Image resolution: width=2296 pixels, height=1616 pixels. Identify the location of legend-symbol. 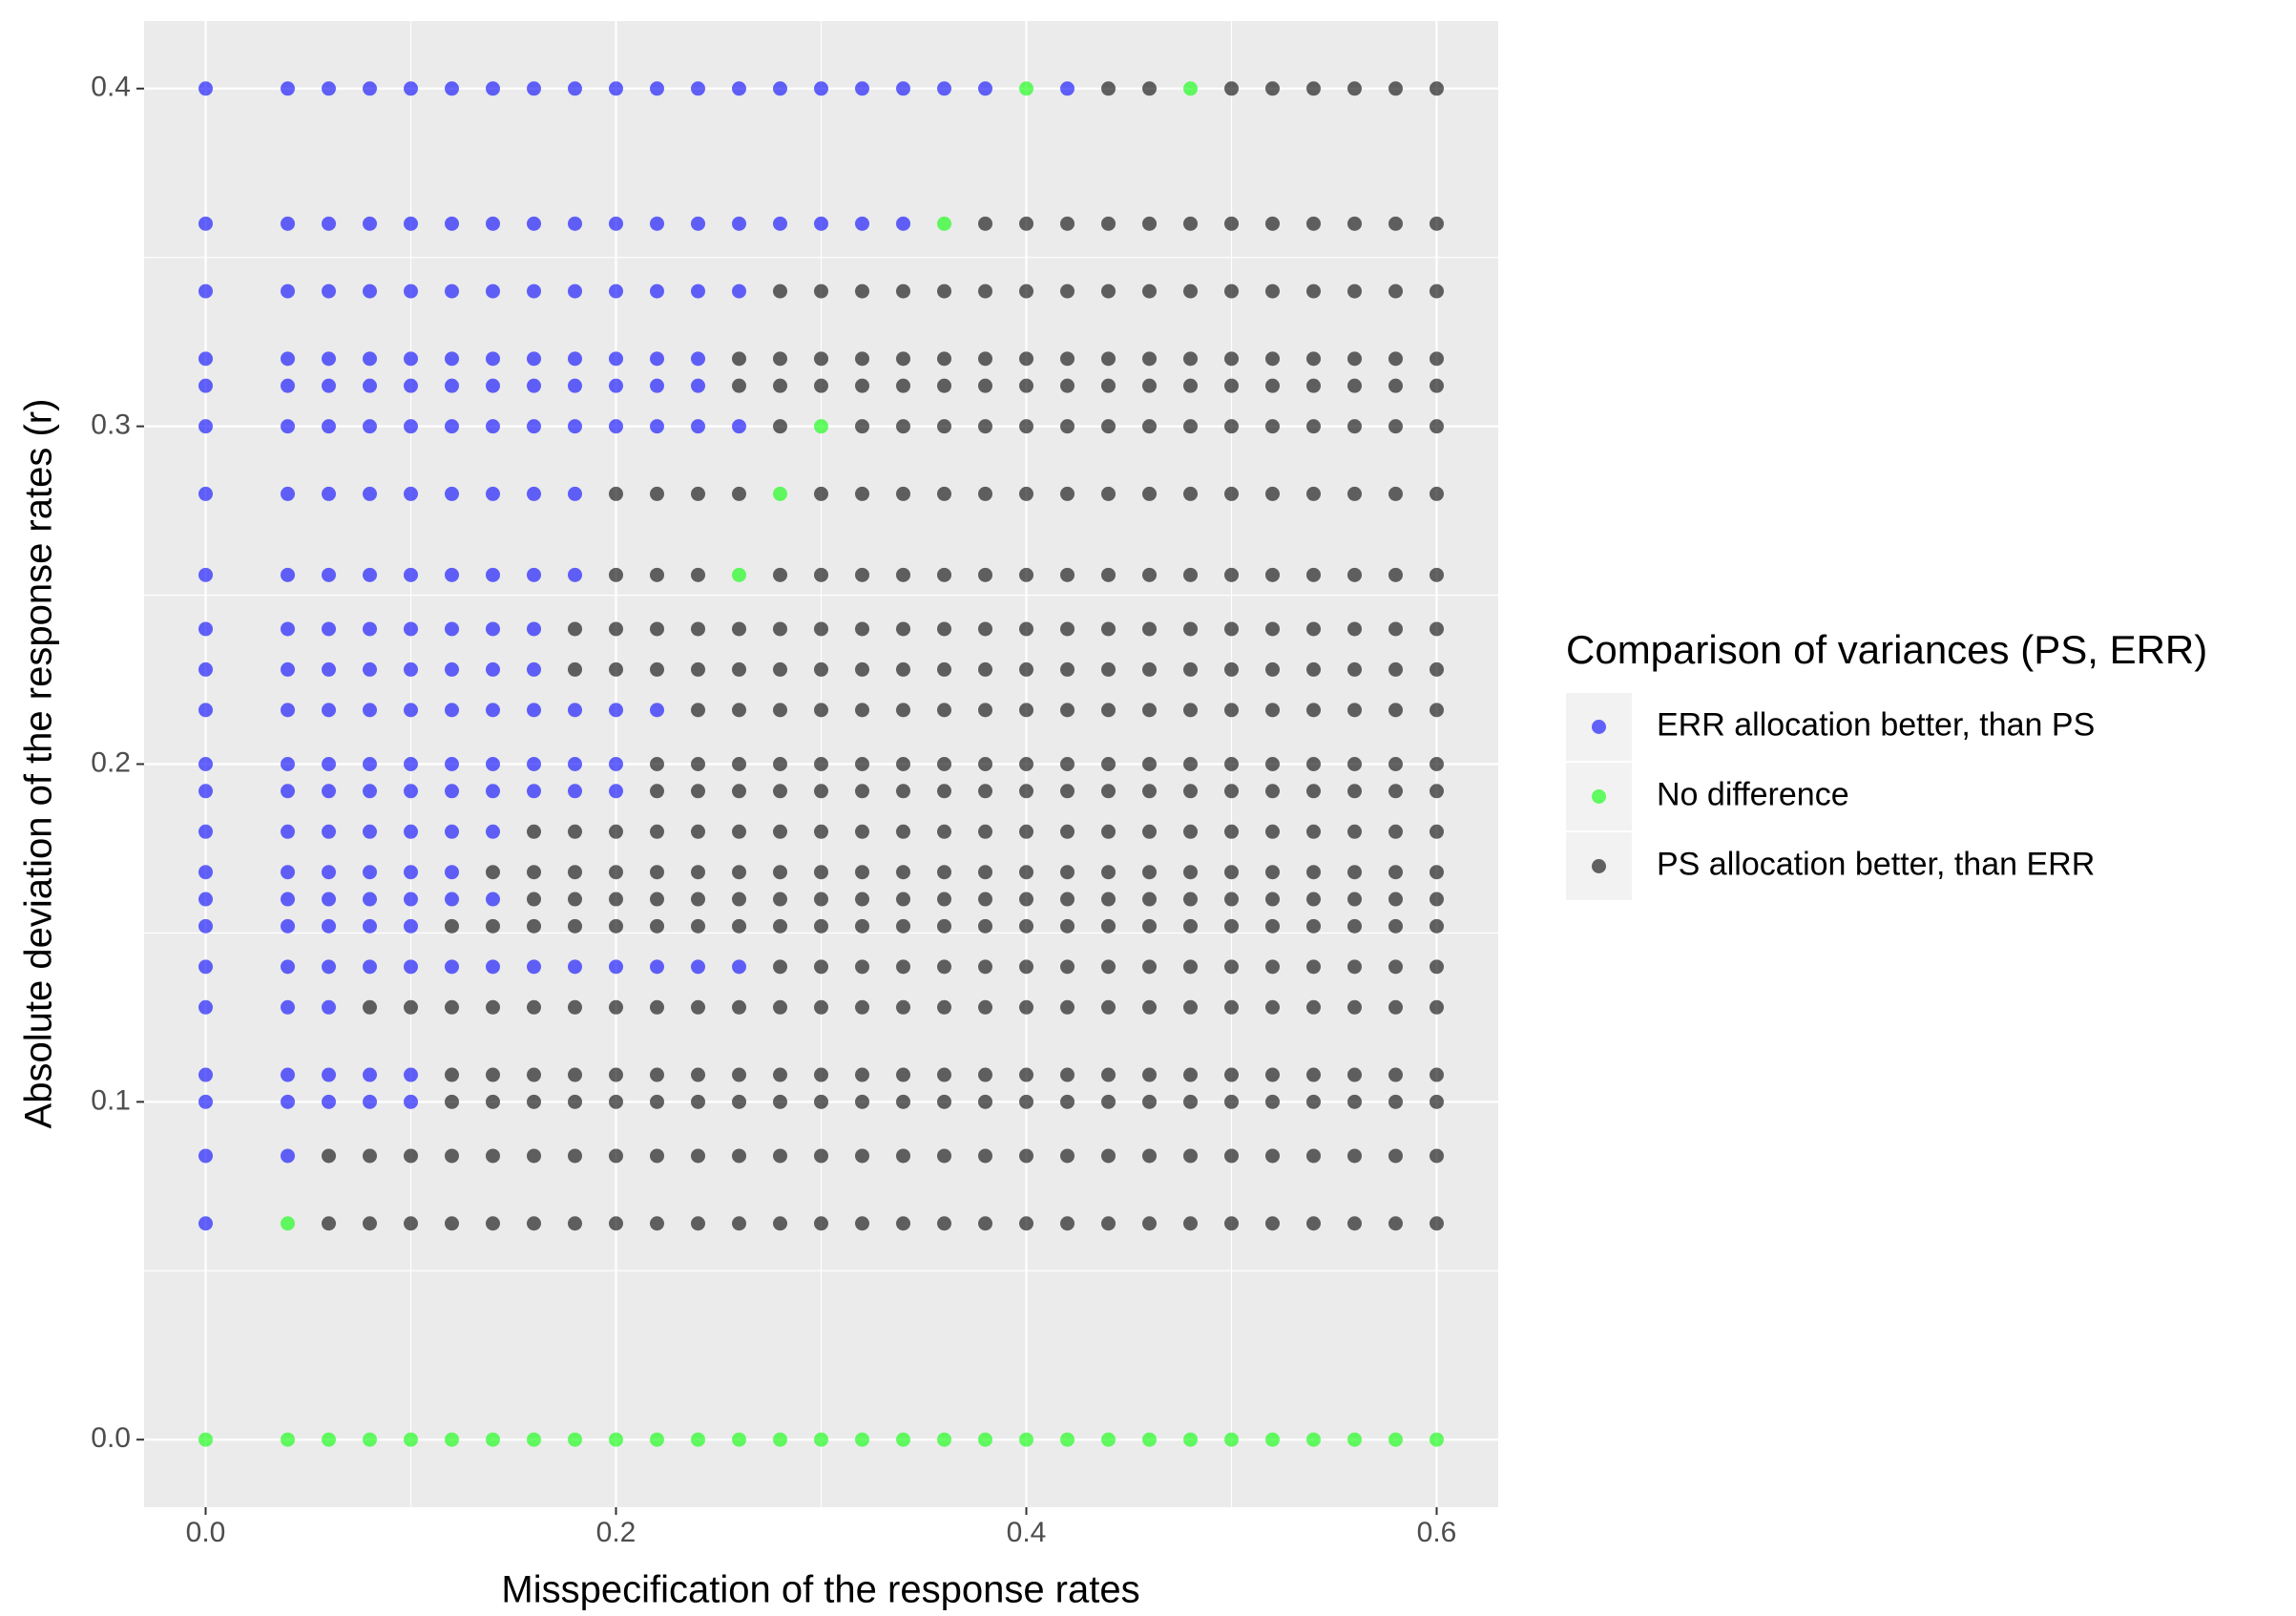
(1599, 727).